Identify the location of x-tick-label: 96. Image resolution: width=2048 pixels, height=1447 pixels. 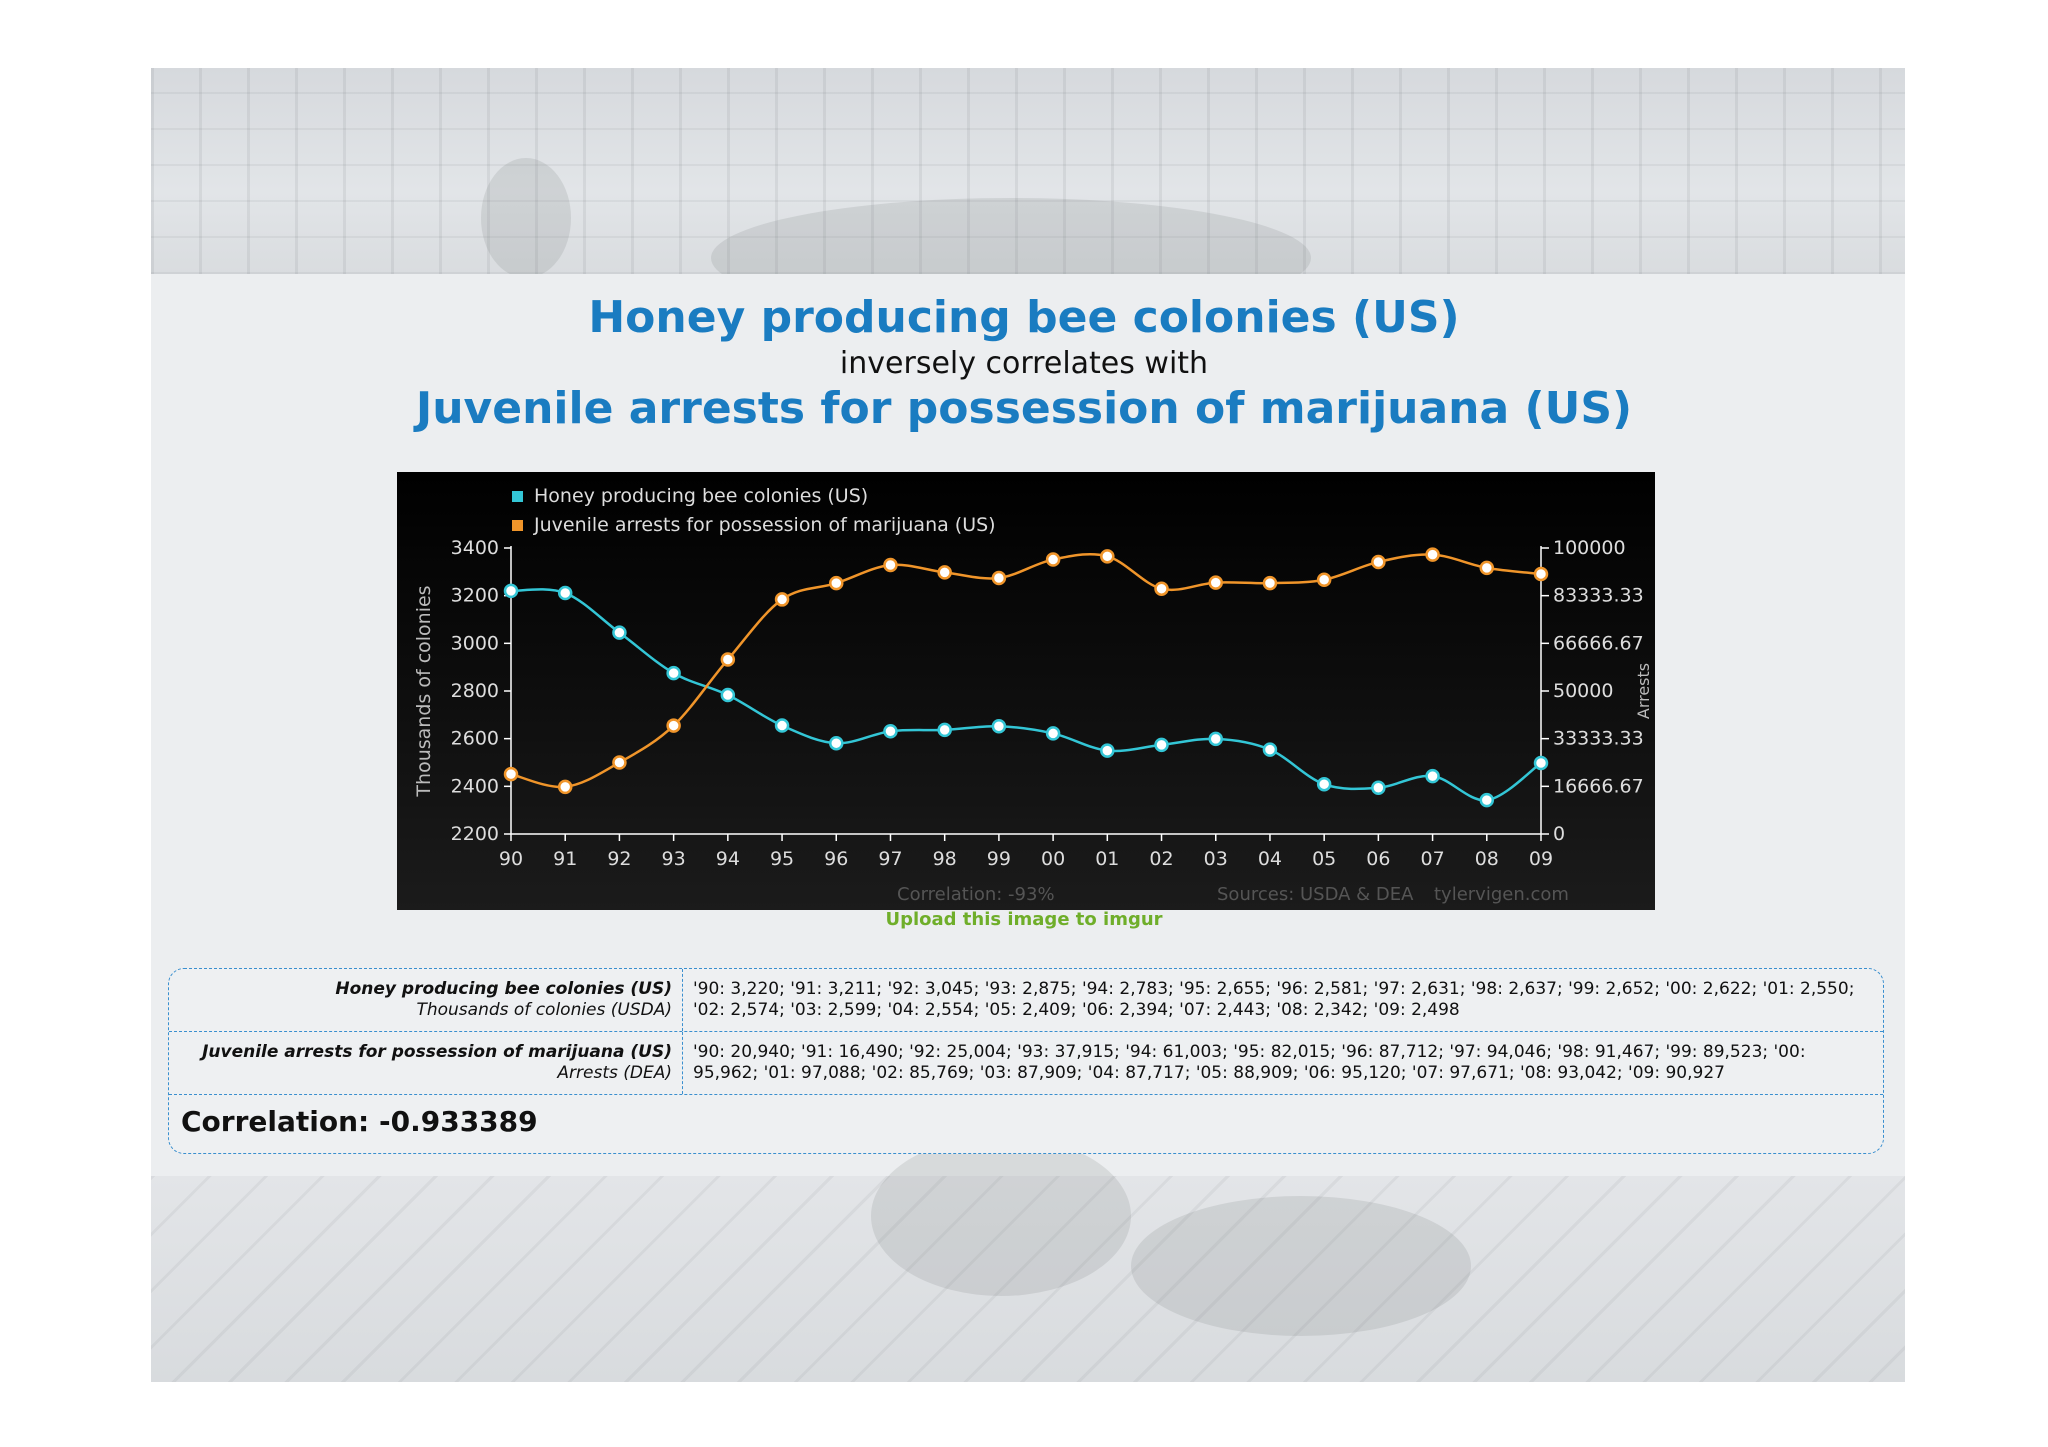
(836, 859).